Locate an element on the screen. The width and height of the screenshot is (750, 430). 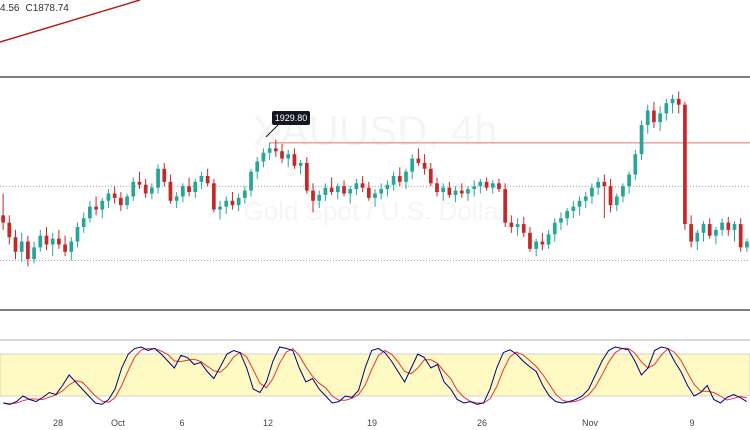
price-callout: 1929.80 is located at coordinates (287, 124).